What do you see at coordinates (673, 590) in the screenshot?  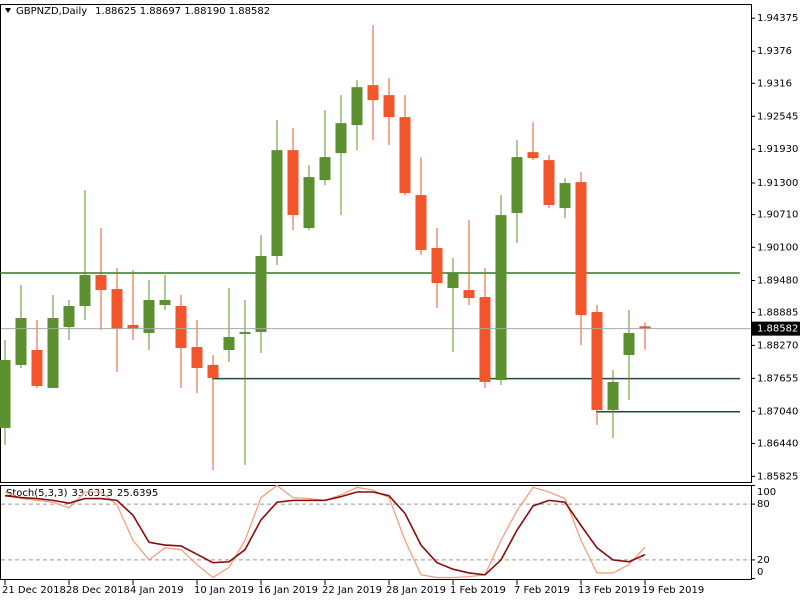 I see `x-tick-label: 19 Feb 2019` at bounding box center [673, 590].